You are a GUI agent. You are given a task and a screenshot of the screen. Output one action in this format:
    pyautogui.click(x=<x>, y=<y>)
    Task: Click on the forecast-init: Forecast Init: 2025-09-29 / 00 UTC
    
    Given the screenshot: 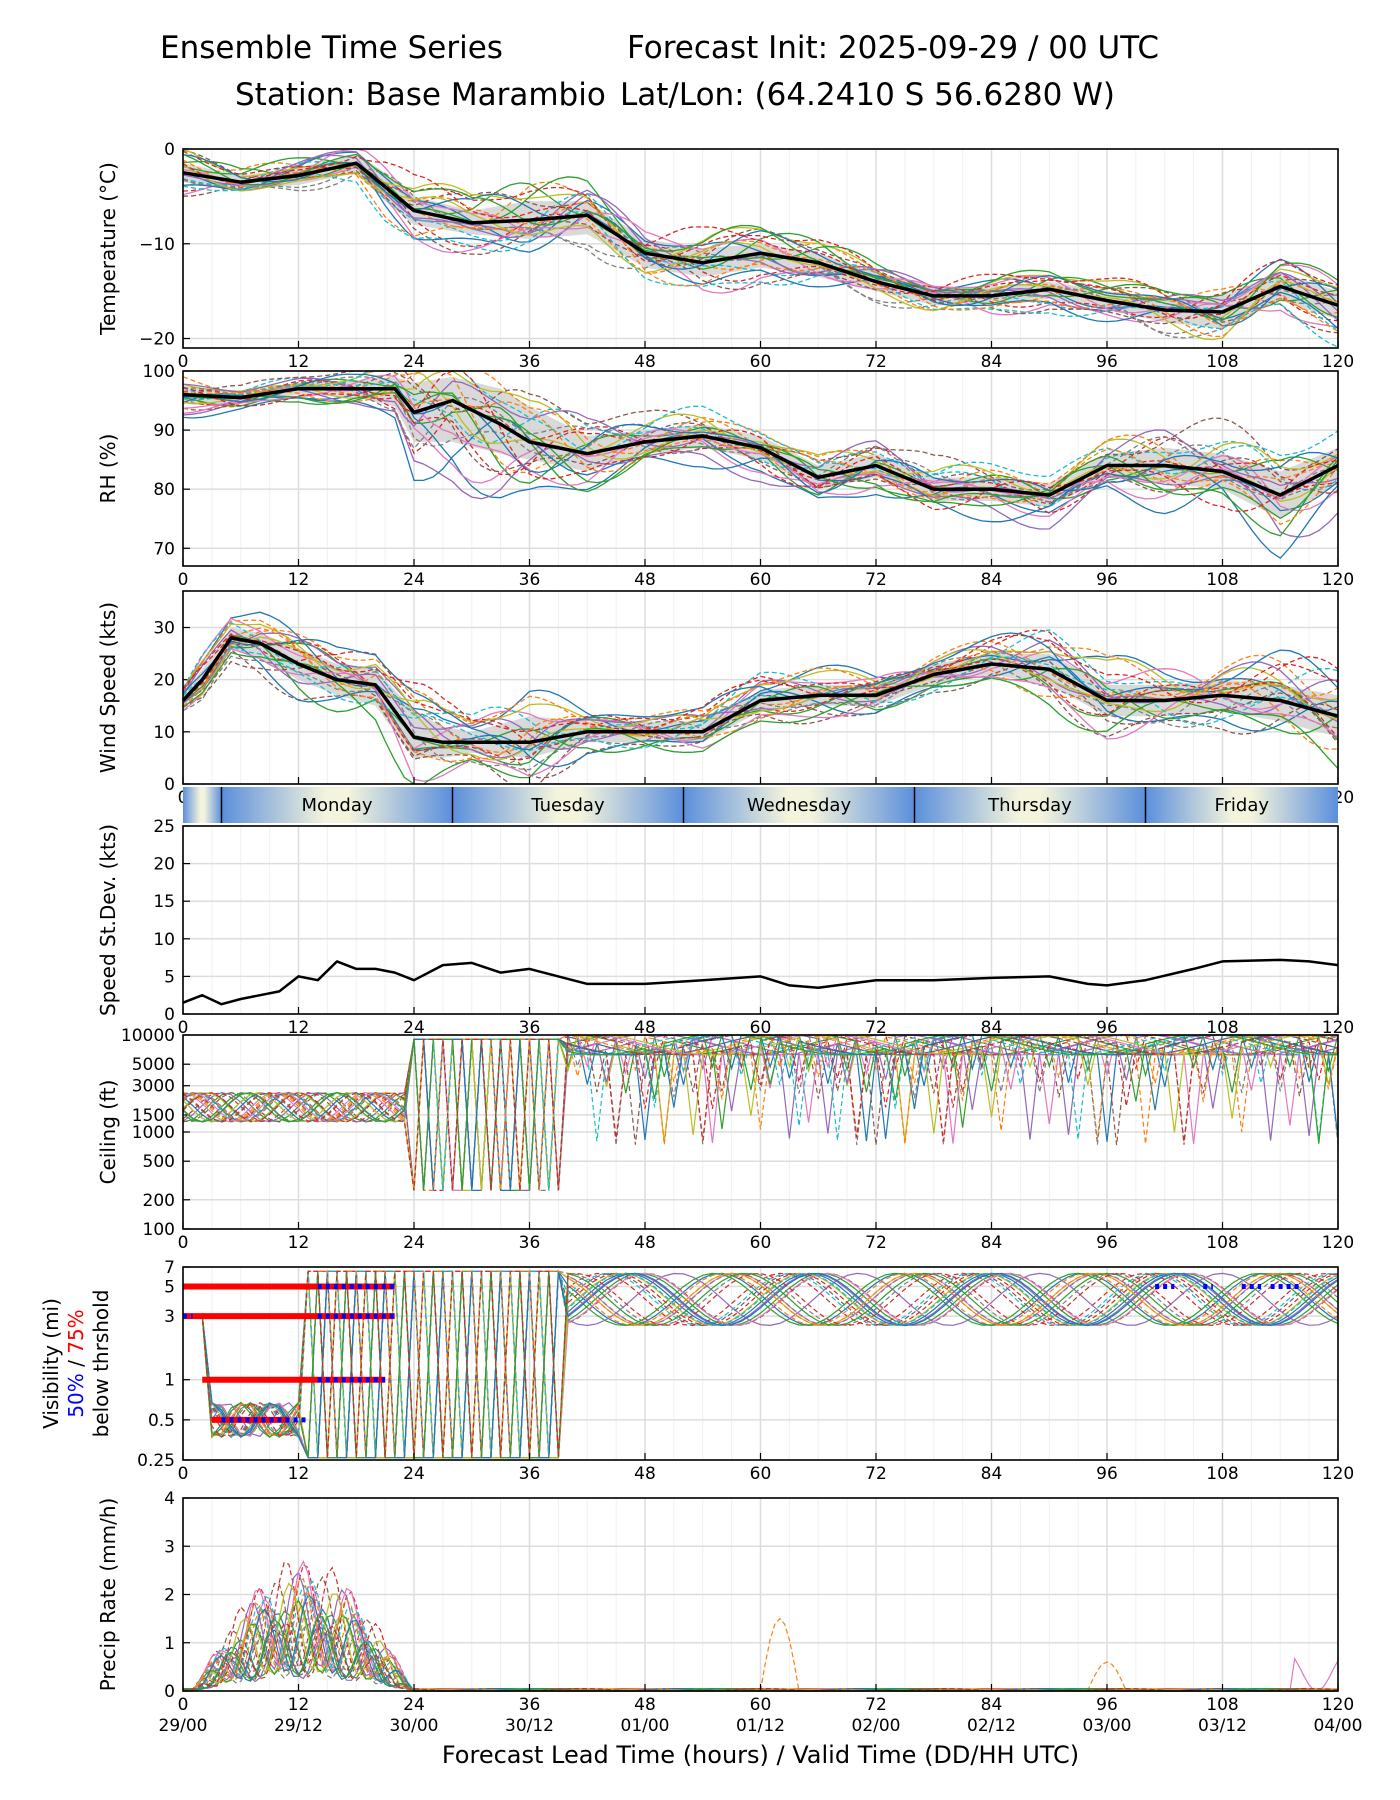 What is the action you would take?
    pyautogui.click(x=893, y=48)
    